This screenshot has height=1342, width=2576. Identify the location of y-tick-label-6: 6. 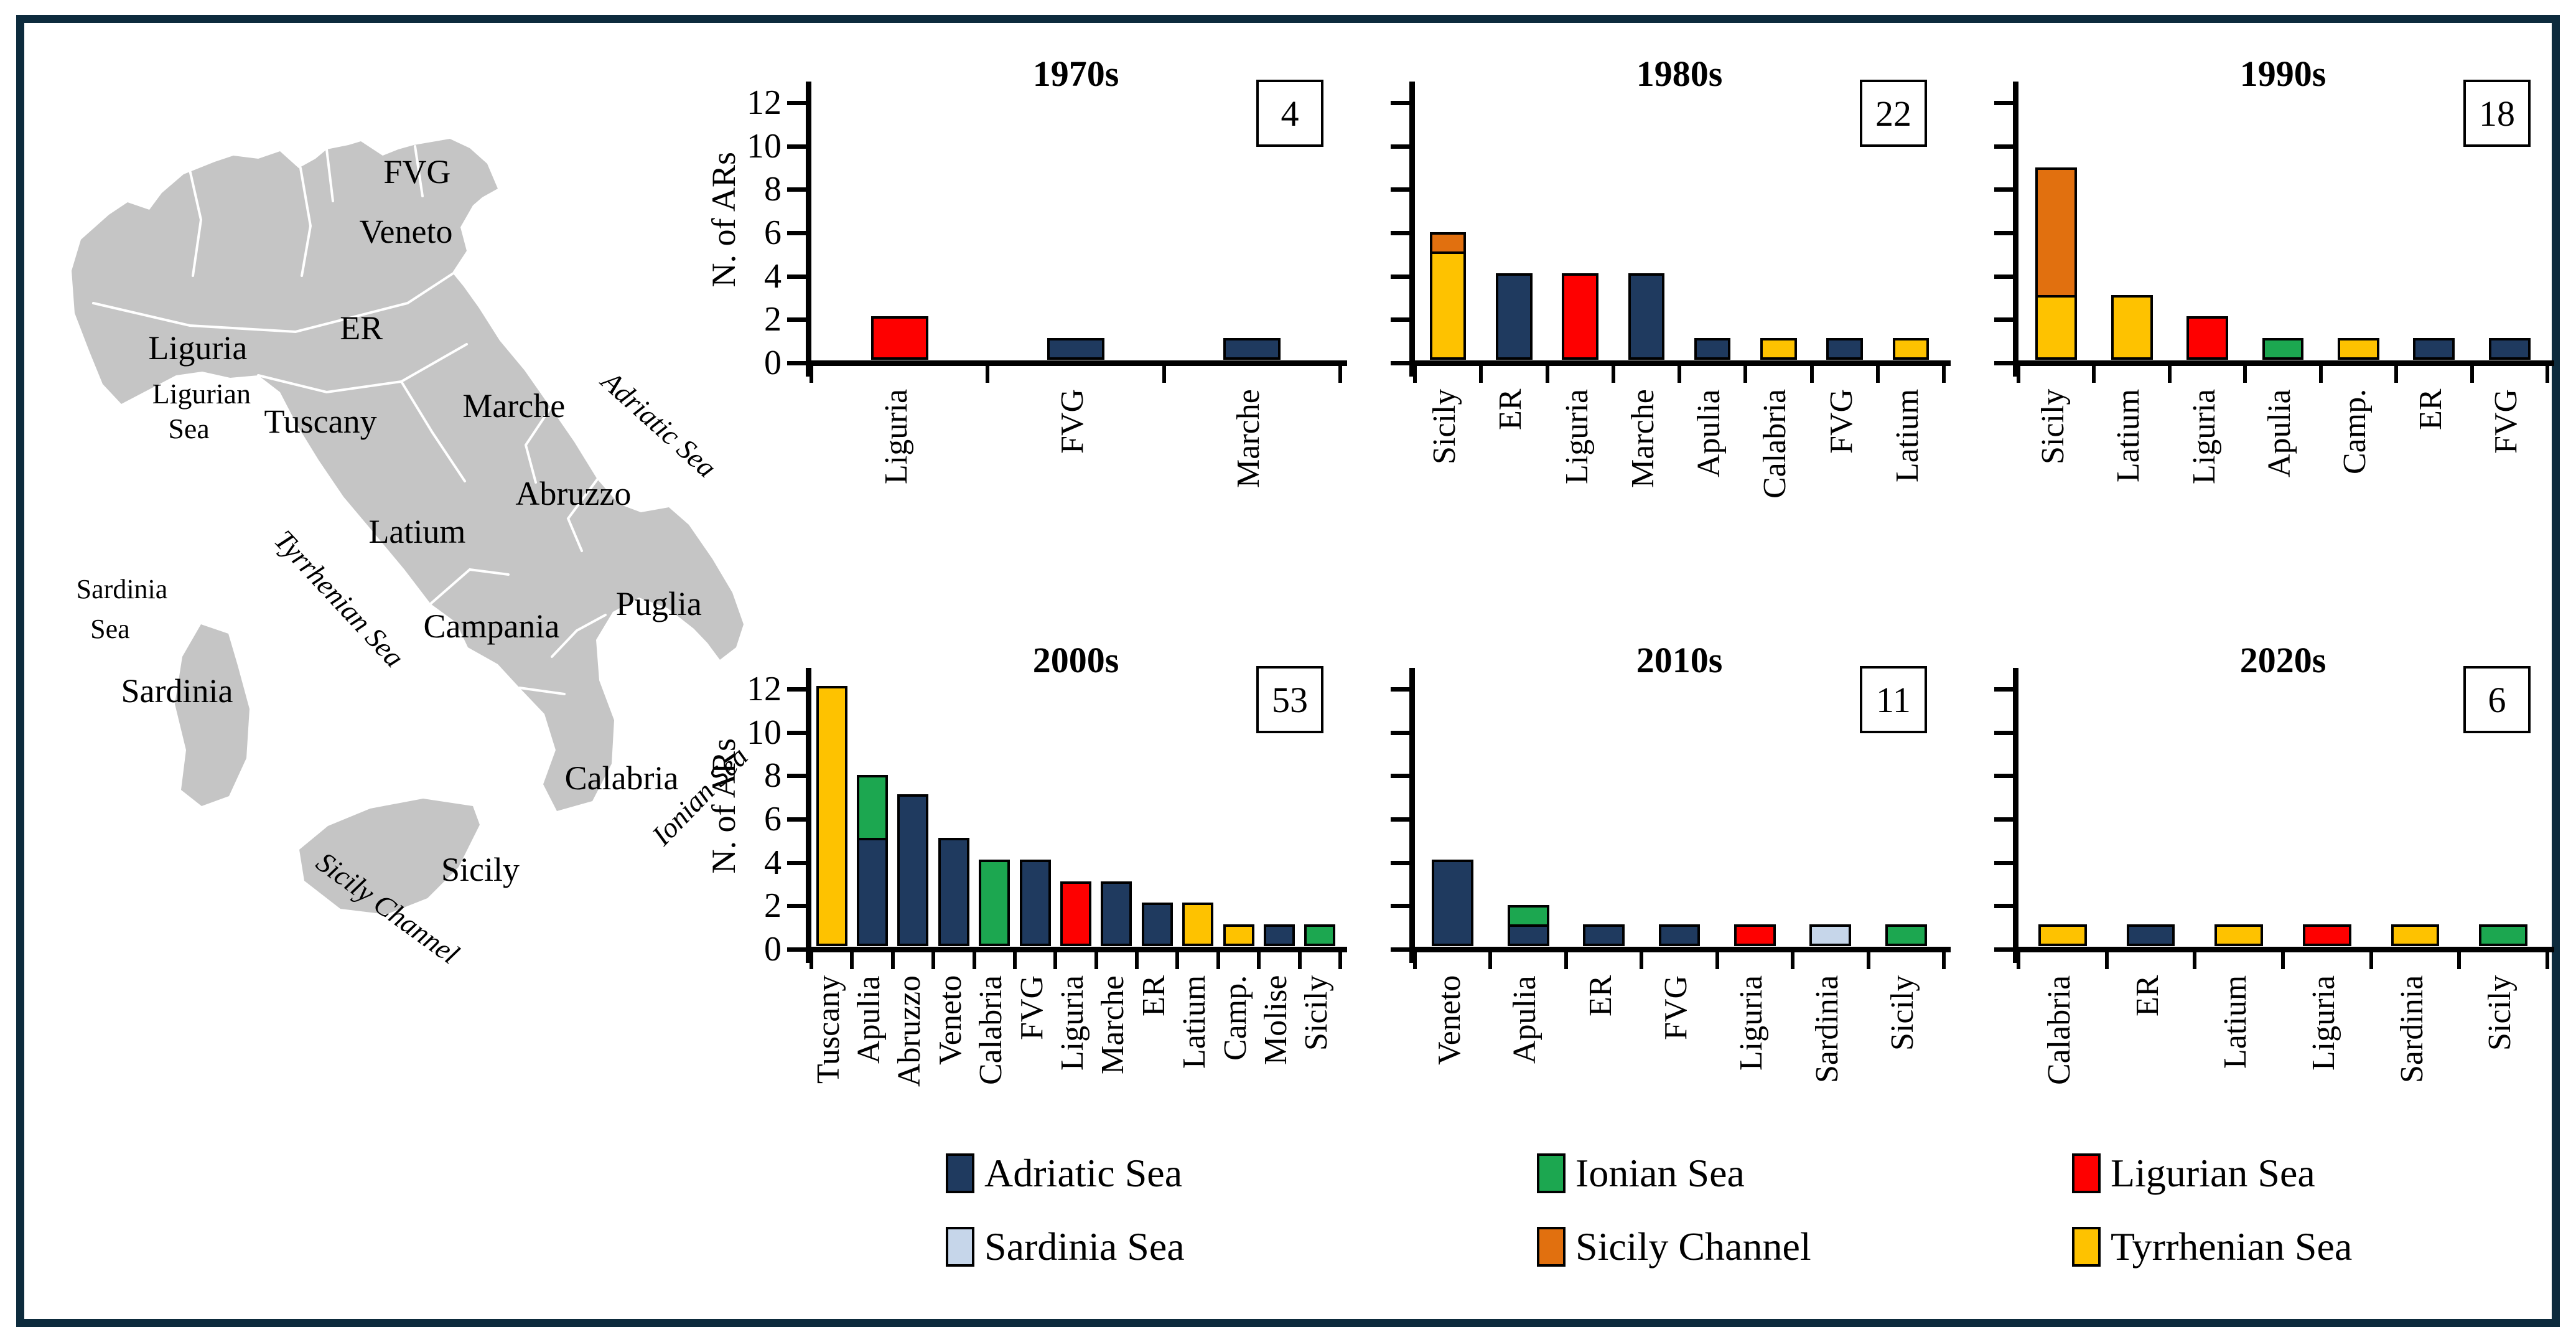
(773, 819).